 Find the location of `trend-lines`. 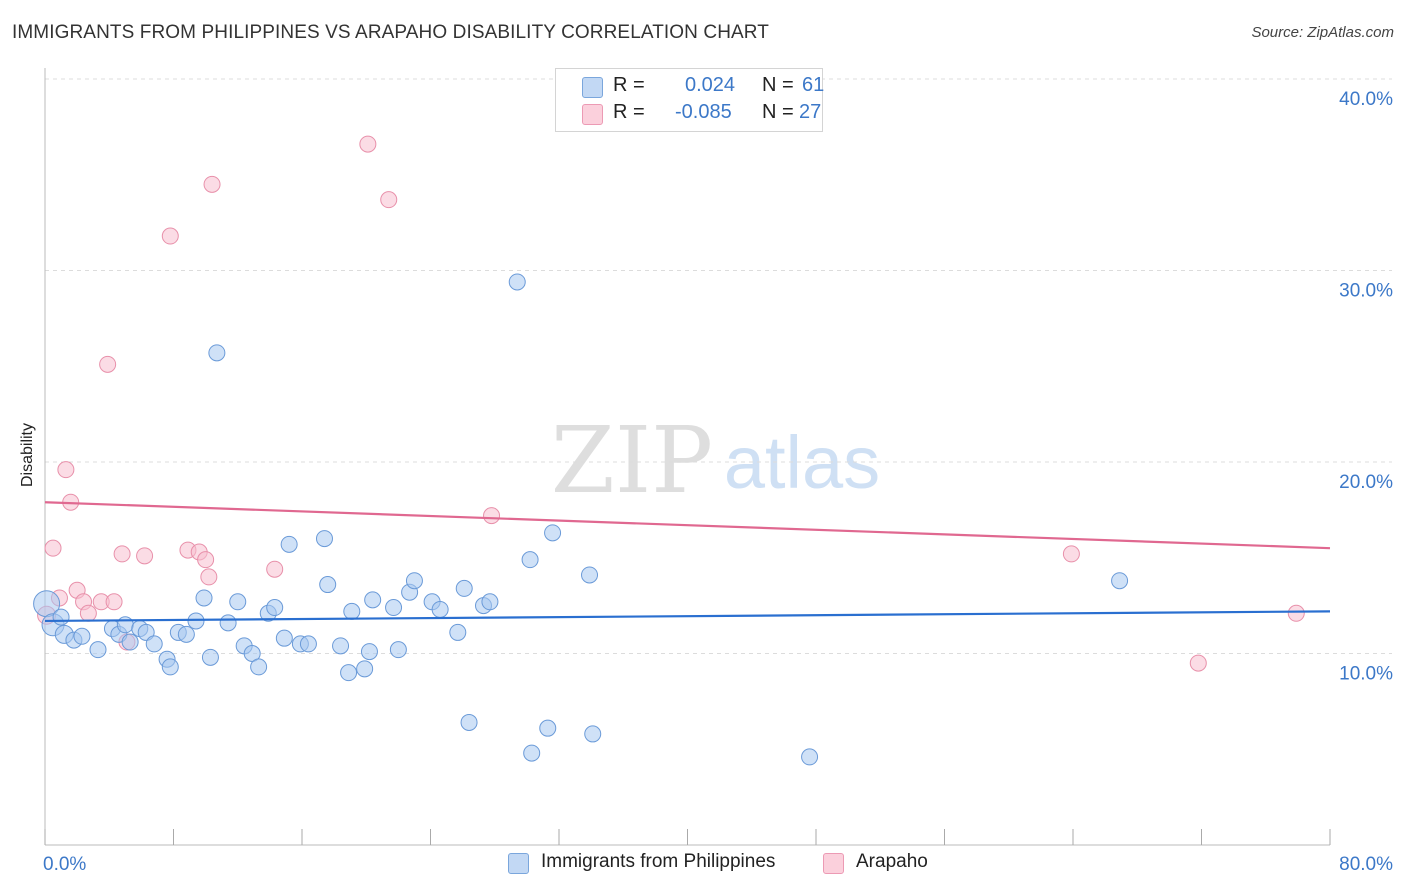

trend-lines is located at coordinates (687, 562).